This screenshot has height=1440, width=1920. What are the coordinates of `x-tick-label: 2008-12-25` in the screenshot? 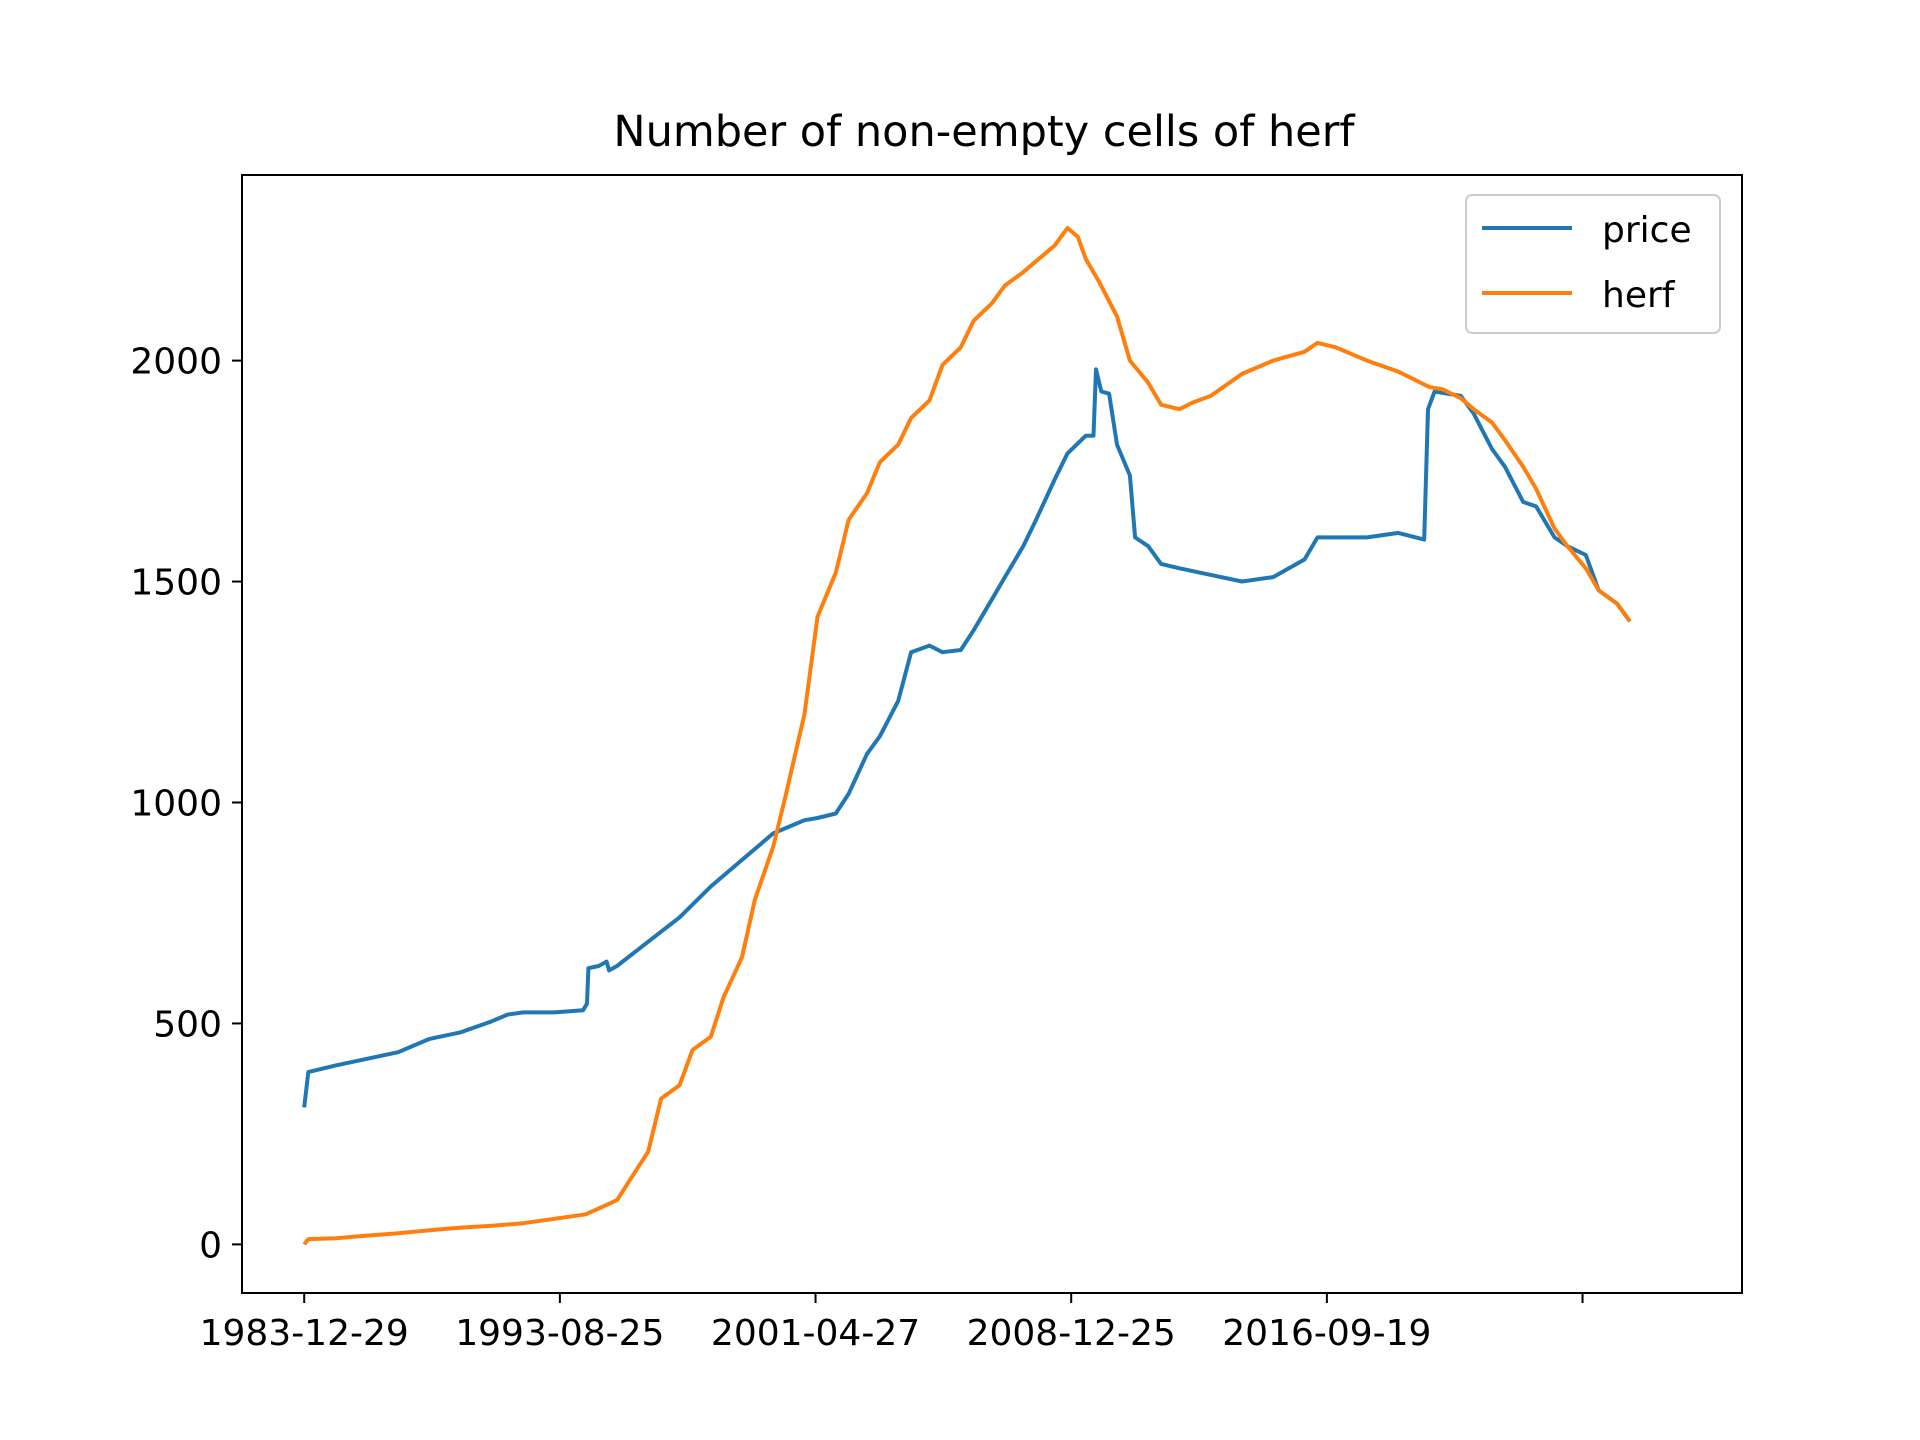 It's located at (1071, 1333).